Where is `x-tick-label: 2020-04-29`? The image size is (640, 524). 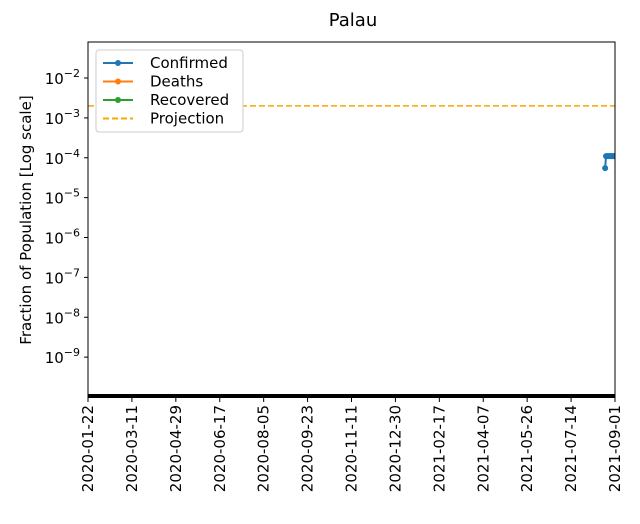 x-tick-label: 2020-04-29 is located at coordinates (176, 448).